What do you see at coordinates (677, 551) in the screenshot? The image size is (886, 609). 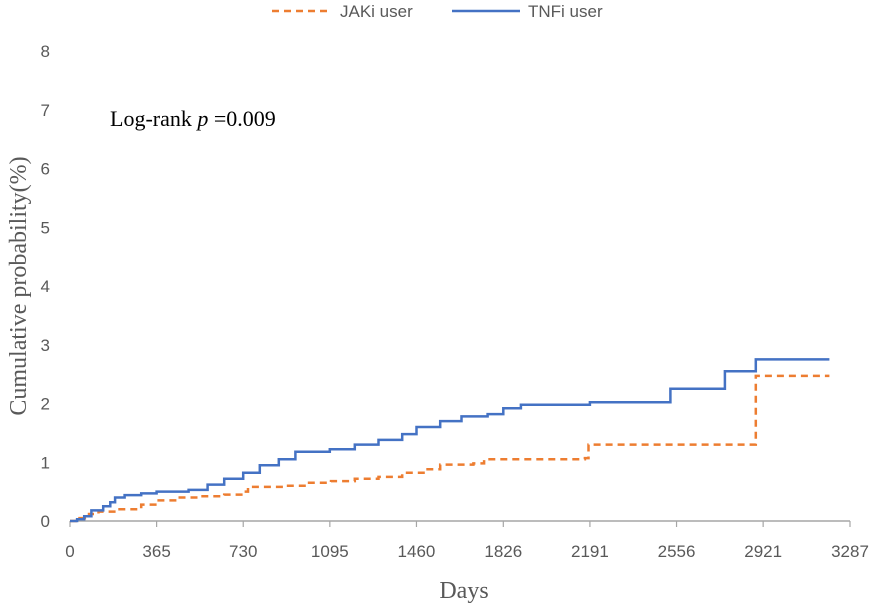 I see `x-tick-label: 2556` at bounding box center [677, 551].